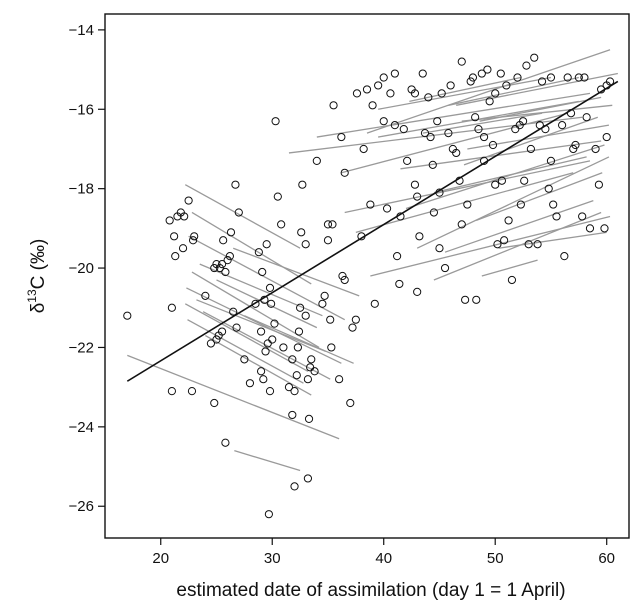  I want to click on y-tick-label: −26, so click(81, 506).